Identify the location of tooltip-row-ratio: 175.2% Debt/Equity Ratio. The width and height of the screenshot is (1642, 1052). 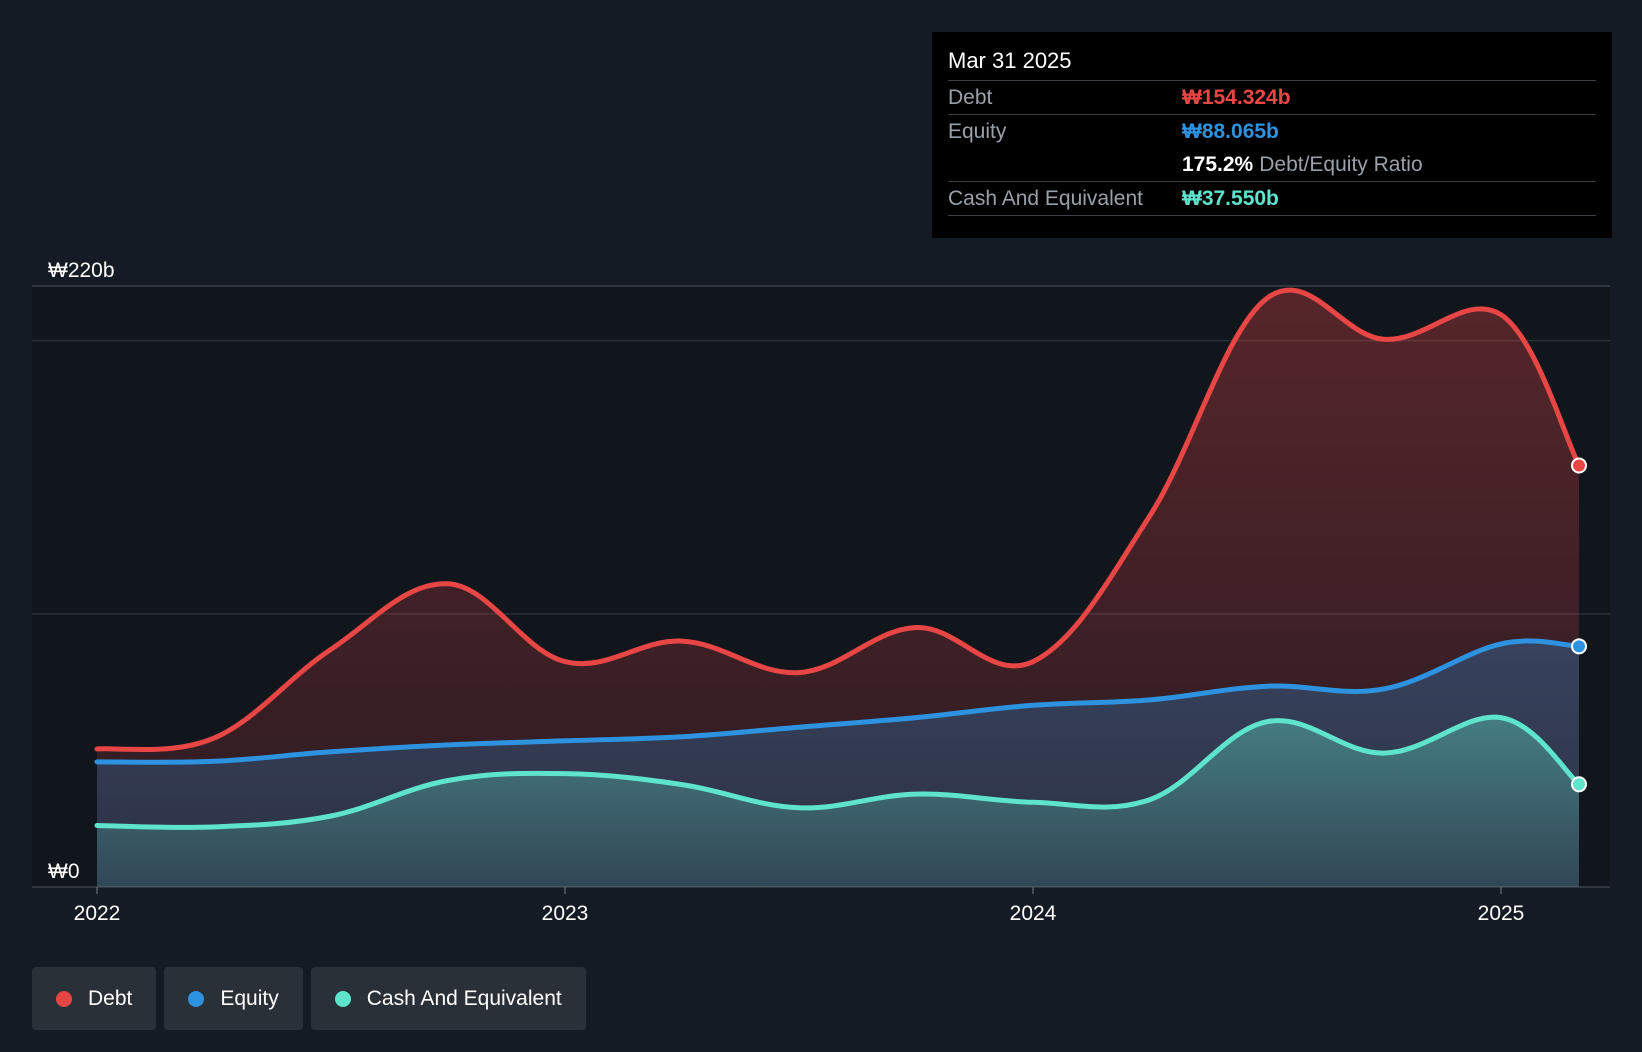
(1272, 164).